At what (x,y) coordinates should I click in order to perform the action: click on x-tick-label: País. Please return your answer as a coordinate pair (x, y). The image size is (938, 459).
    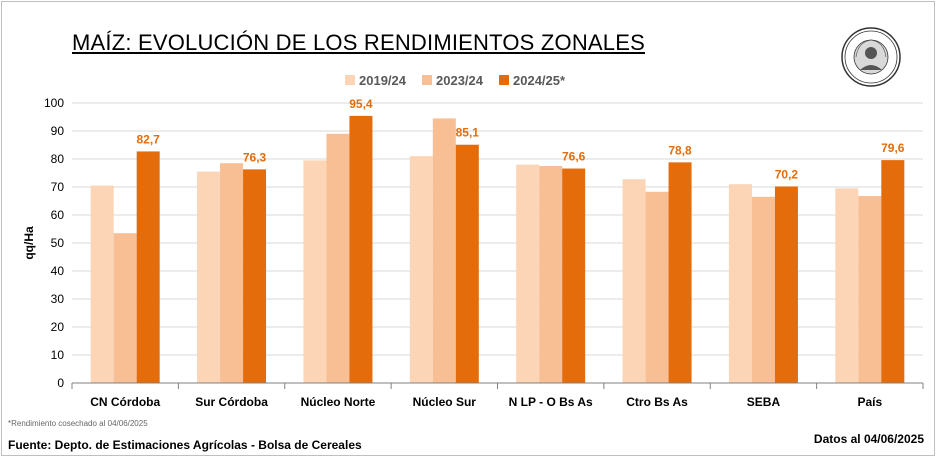
    Looking at the image, I should click on (869, 402).